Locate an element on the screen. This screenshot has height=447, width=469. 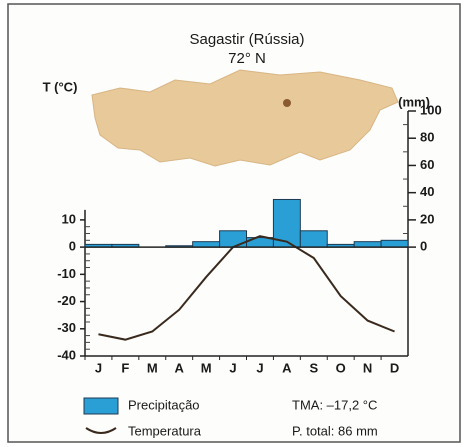
legend-line is located at coordinates (101, 430).